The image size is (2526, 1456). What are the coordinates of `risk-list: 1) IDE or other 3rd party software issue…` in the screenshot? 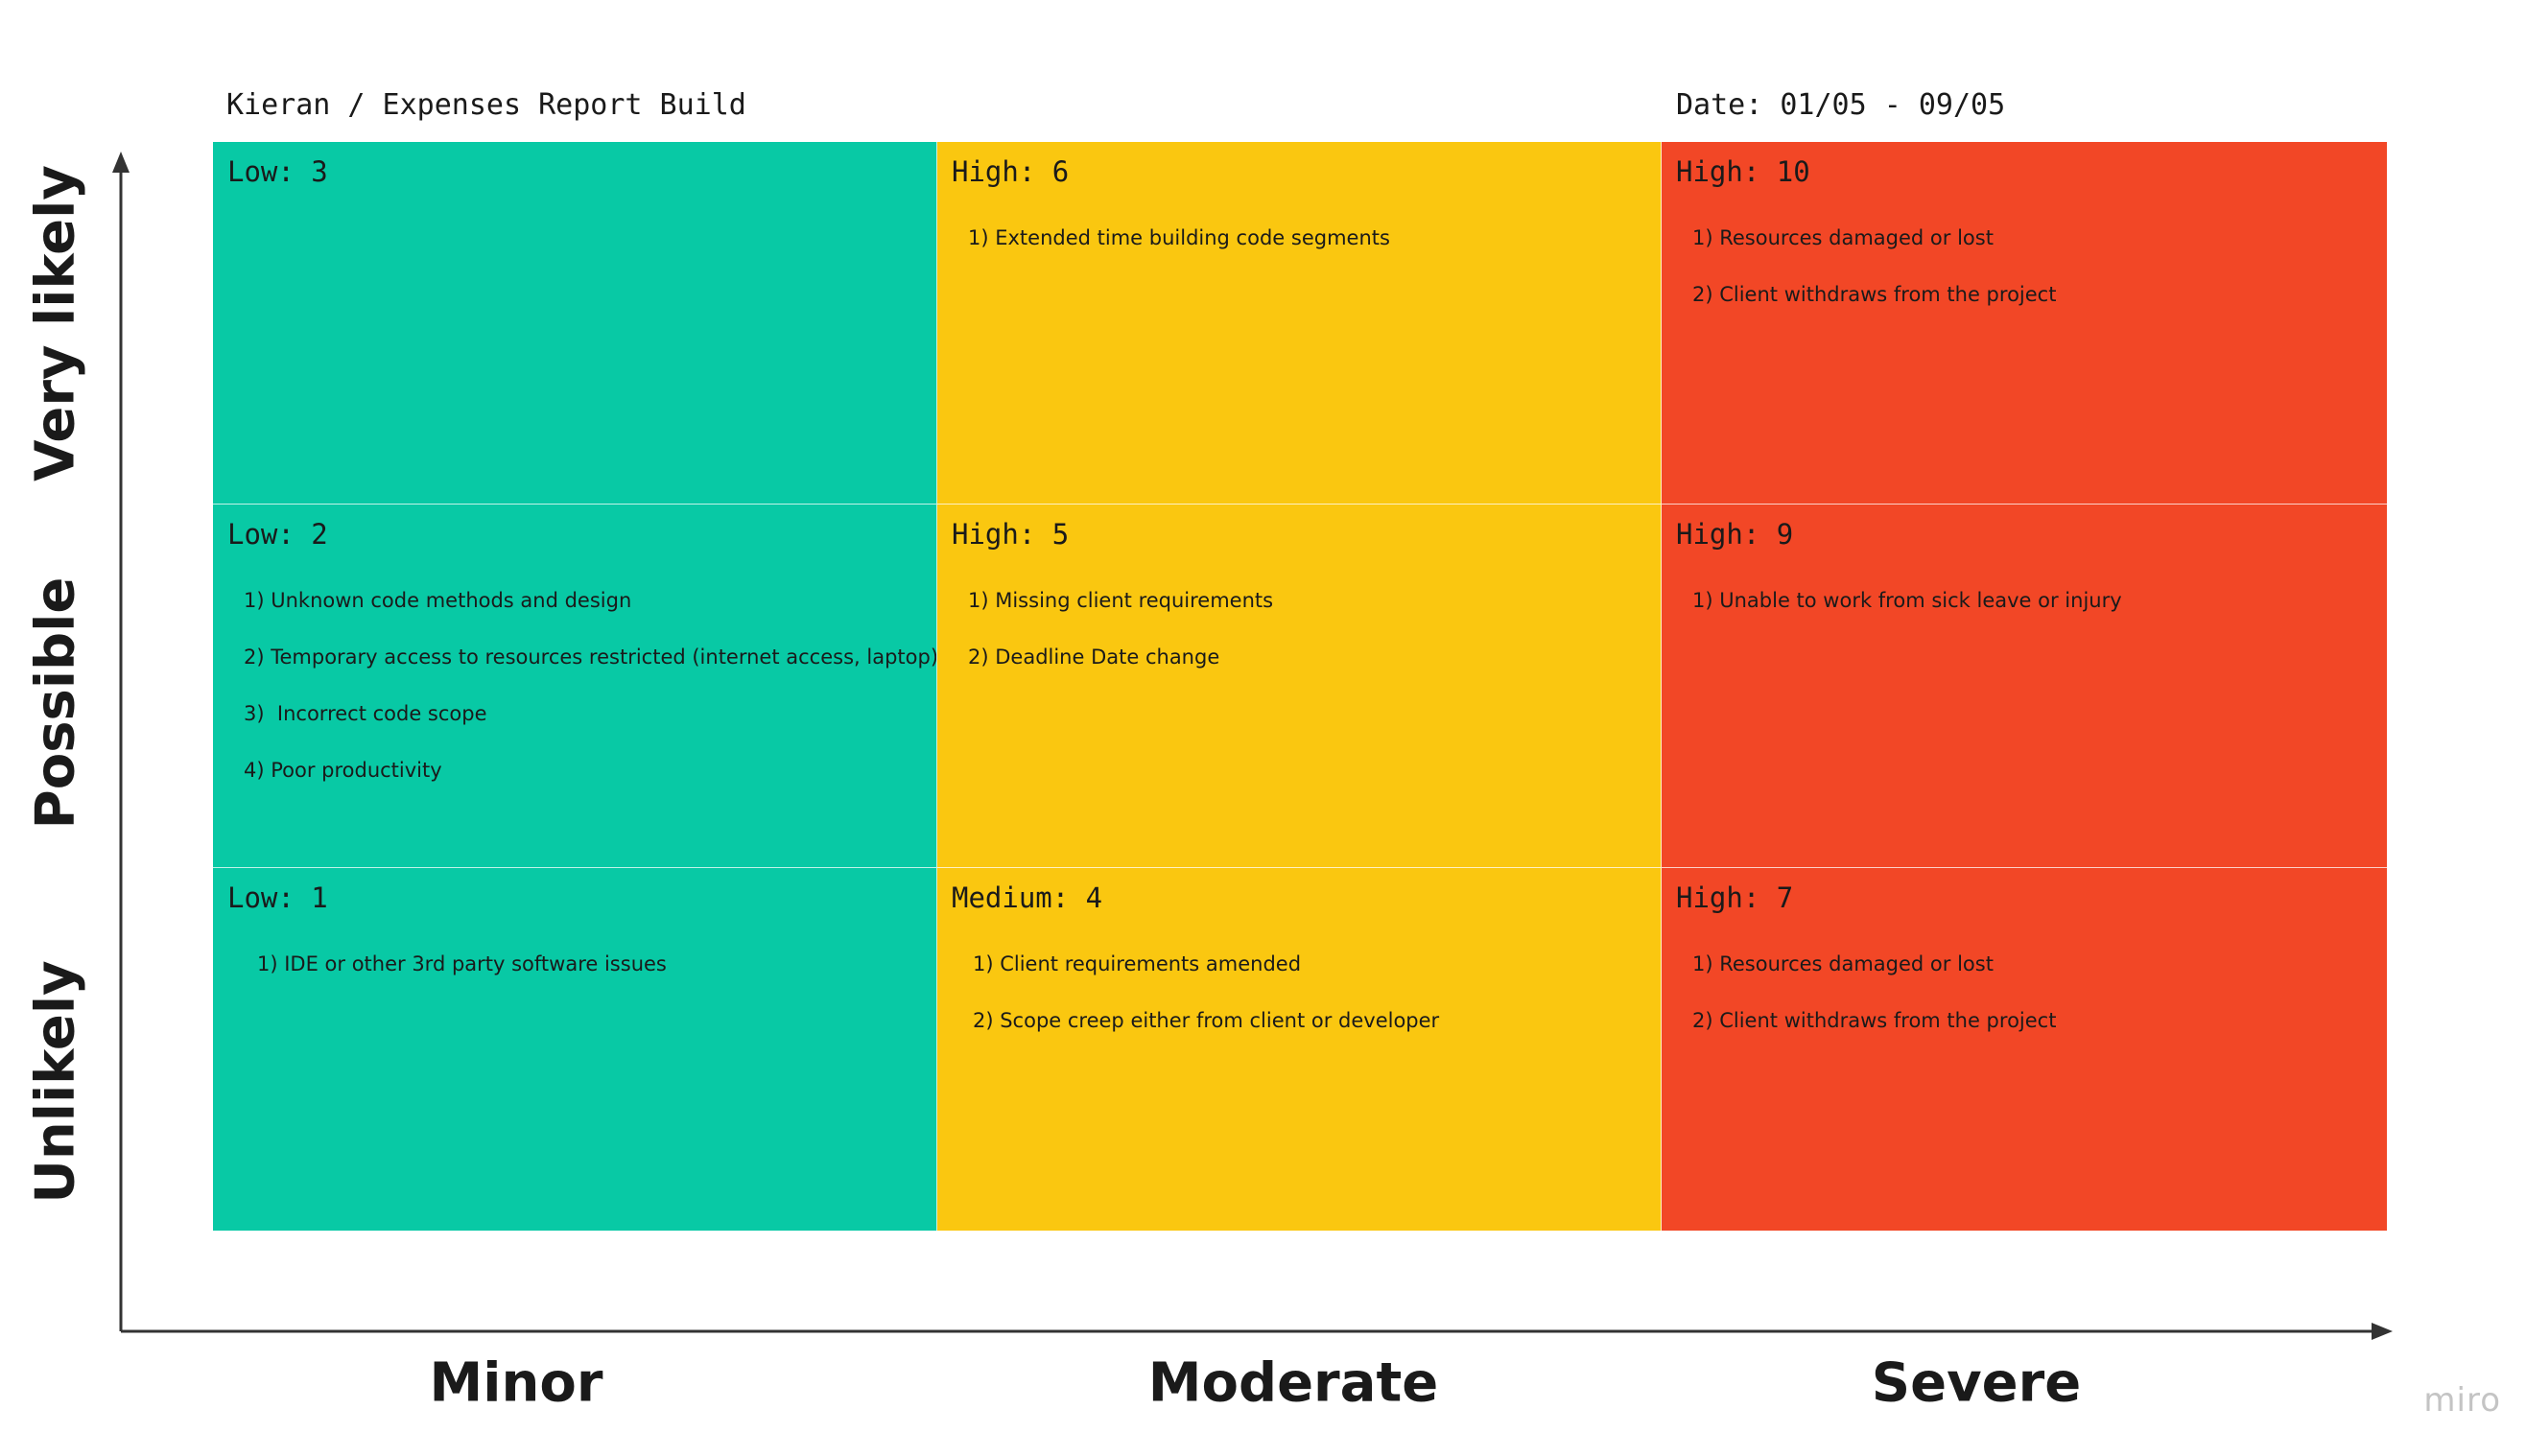 It's located at (462, 979).